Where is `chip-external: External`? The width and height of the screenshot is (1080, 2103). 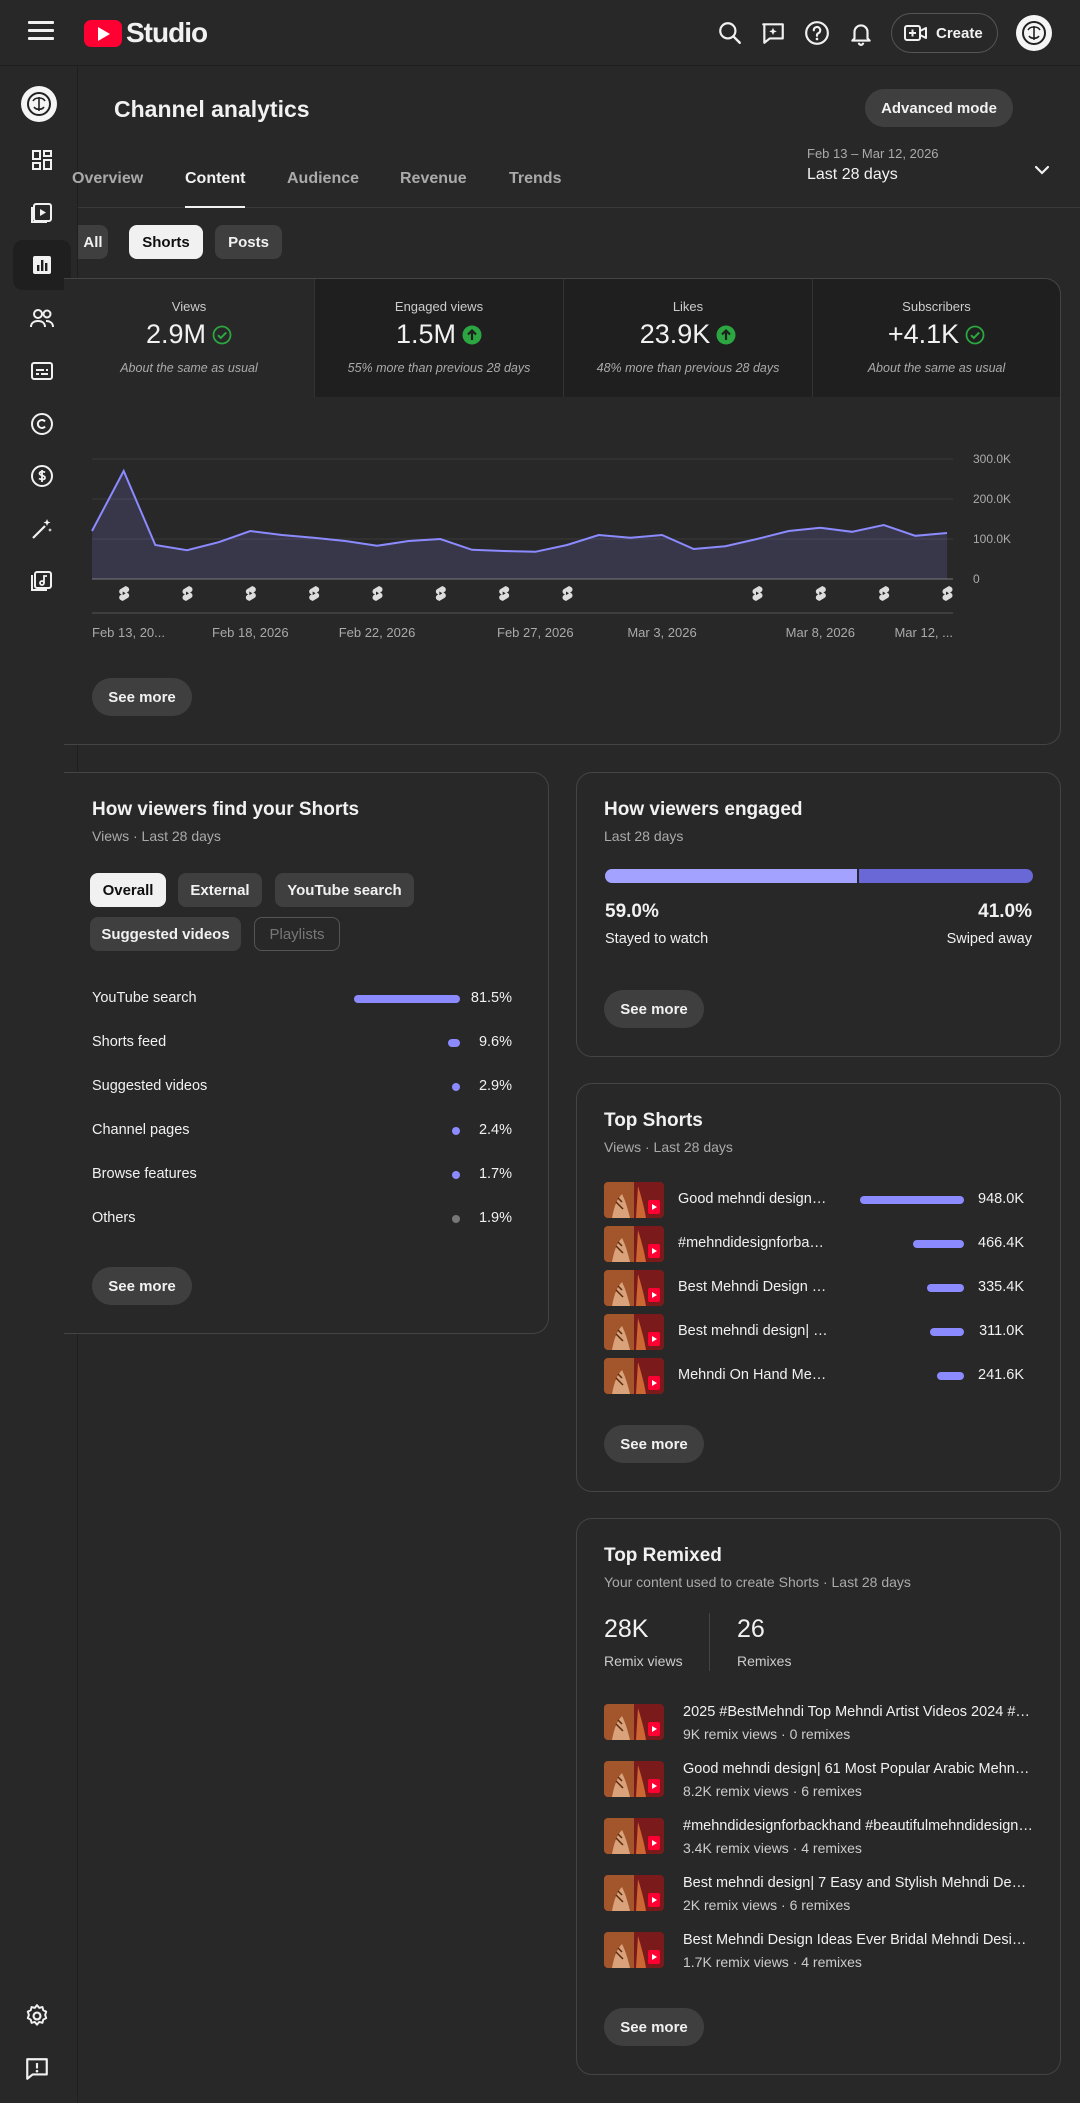
chip-external: External is located at coordinates (220, 890).